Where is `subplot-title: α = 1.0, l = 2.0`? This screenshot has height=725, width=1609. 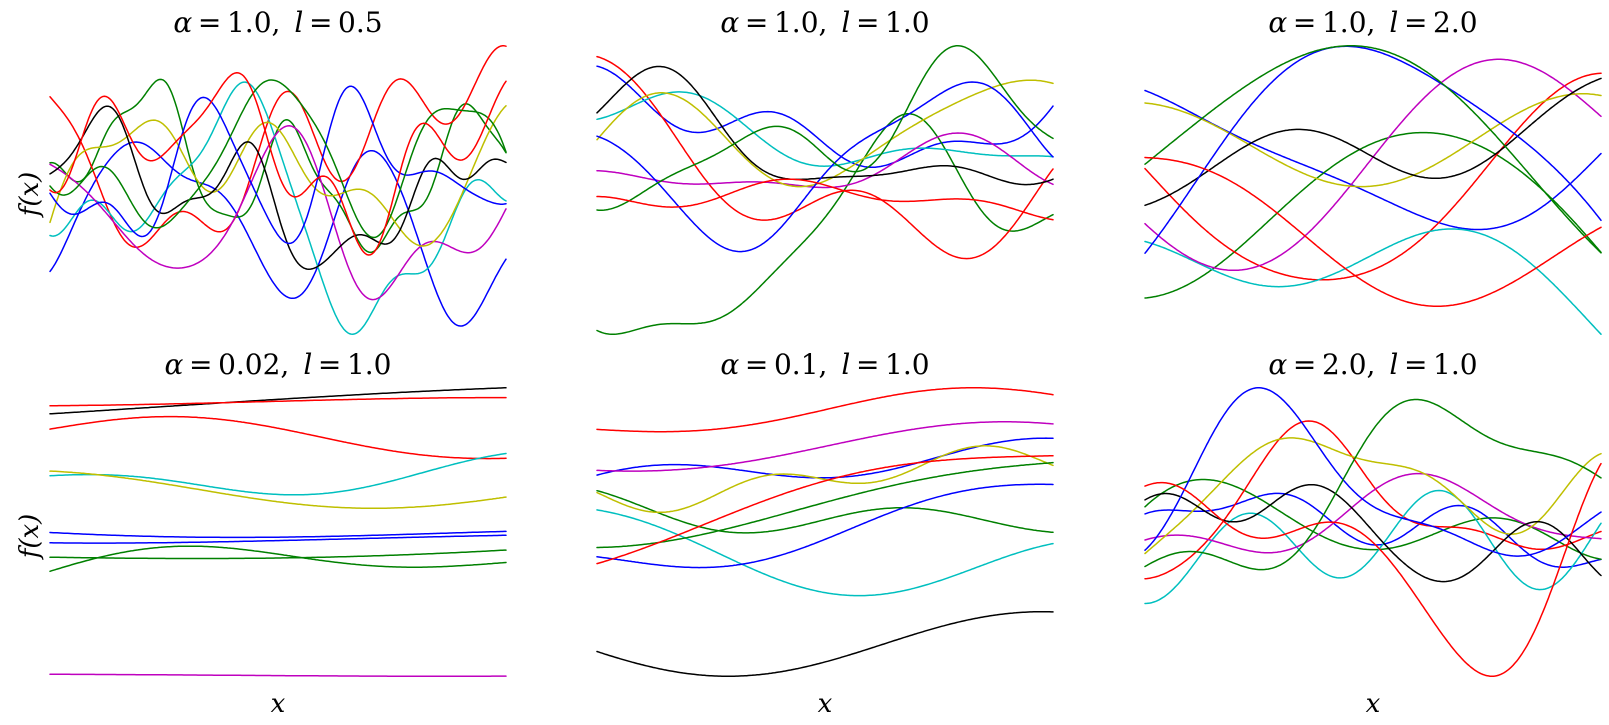
subplot-title: α = 1.0, l = 2.0 is located at coordinates (1372, 22).